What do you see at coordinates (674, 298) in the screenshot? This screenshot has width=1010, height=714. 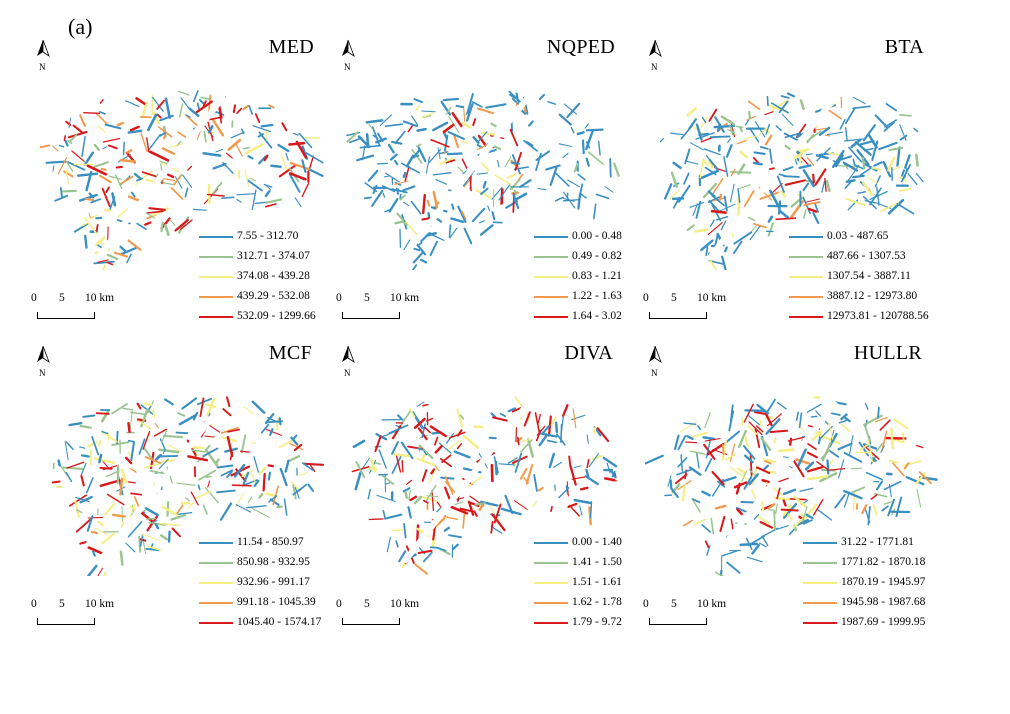 I see `scale-tick: 5` at bounding box center [674, 298].